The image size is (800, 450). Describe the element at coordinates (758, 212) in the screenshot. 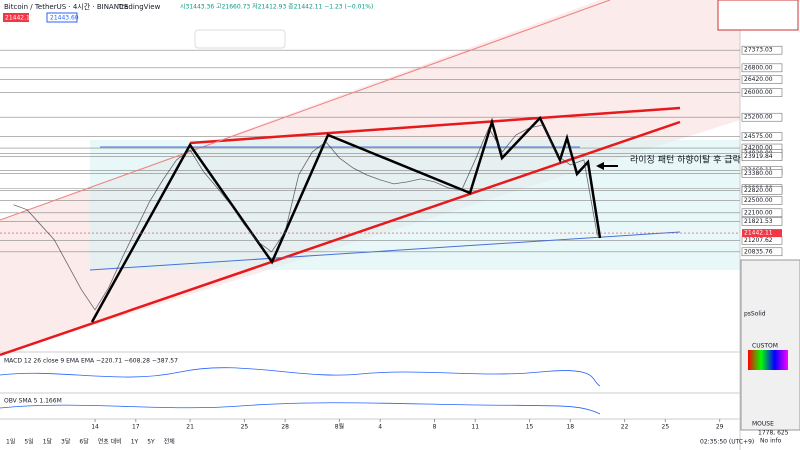

I see `y-tick-label: 22100.00` at that location.